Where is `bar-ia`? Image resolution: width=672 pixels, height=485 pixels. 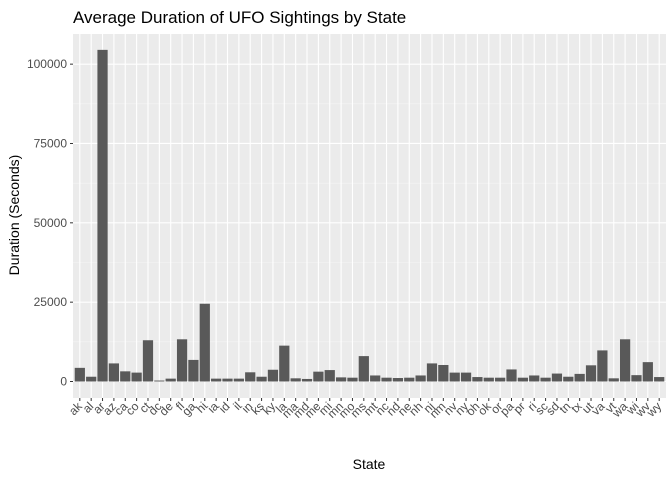 bar-ia is located at coordinates (216, 380).